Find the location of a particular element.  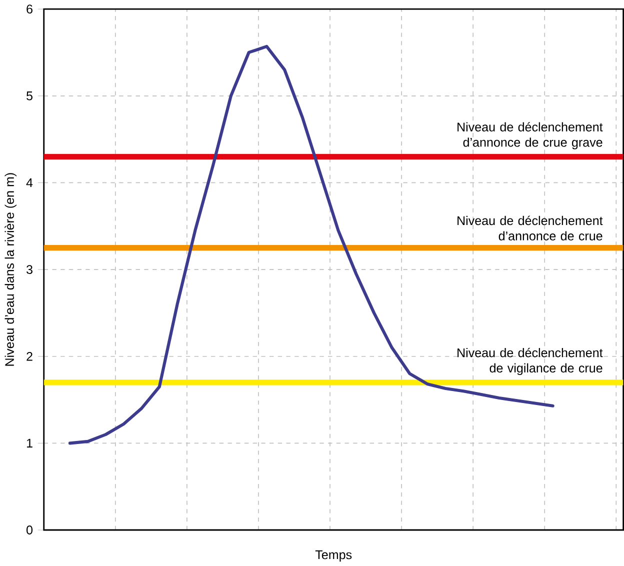

y-tick-label: 5 is located at coordinates (29, 95).